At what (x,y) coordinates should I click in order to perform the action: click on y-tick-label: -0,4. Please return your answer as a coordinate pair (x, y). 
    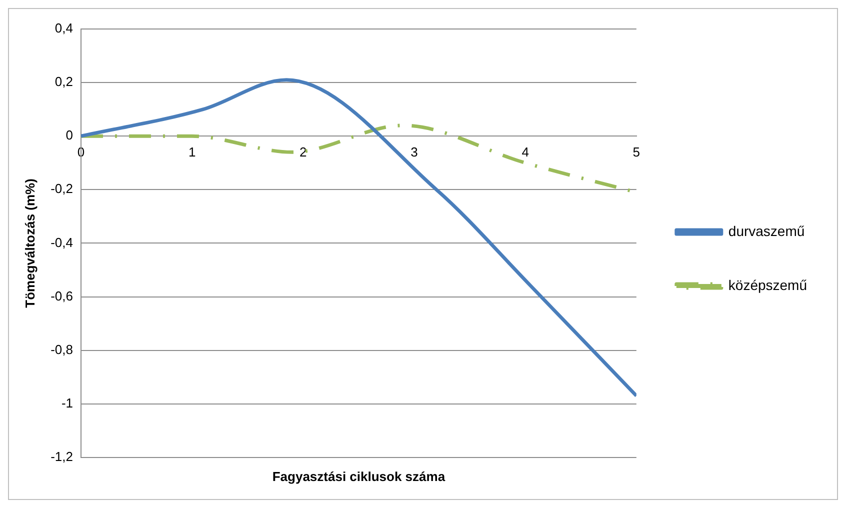
    Looking at the image, I should click on (61, 242).